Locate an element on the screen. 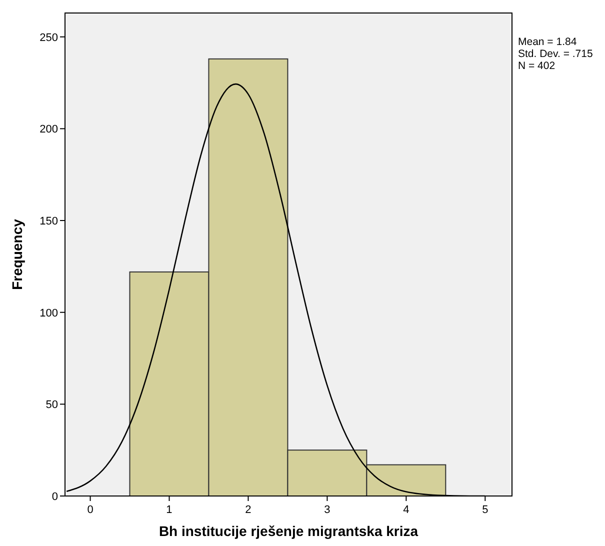 The image size is (605, 546). x-tick-label: 1 is located at coordinates (169, 510).